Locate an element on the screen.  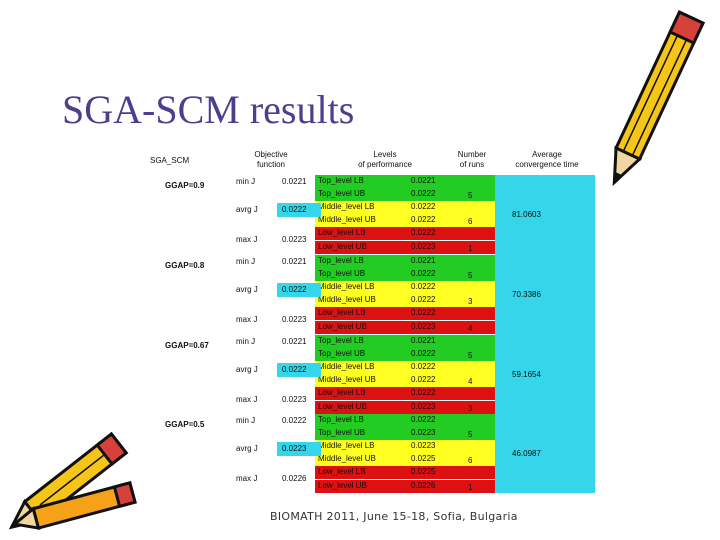
header-levels: Levels of performance is located at coordinates (385, 160).